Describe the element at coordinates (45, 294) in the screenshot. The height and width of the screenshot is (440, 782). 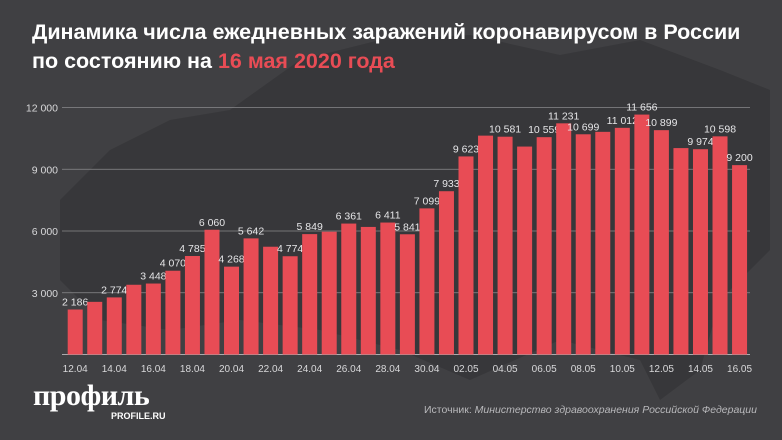
I see `y-tick-label: 3 000` at that location.